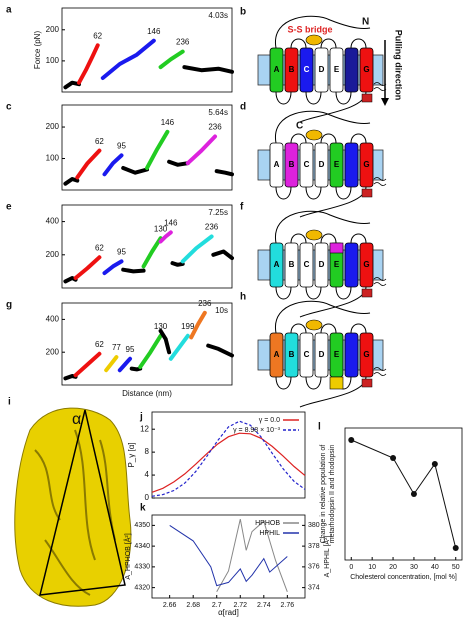  I want to click on x-tick-label: 2.7, so click(217, 605).